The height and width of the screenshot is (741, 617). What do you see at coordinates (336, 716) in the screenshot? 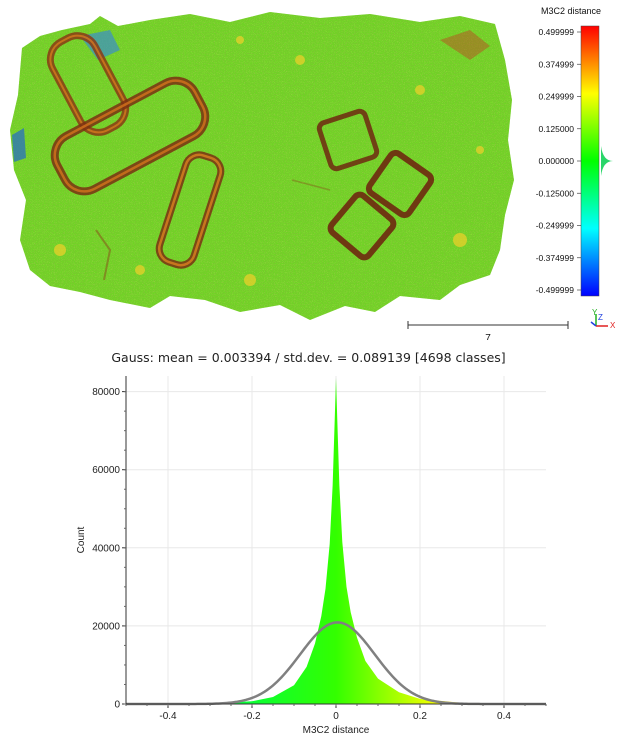
I see `x-tick-label: 0` at bounding box center [336, 716].